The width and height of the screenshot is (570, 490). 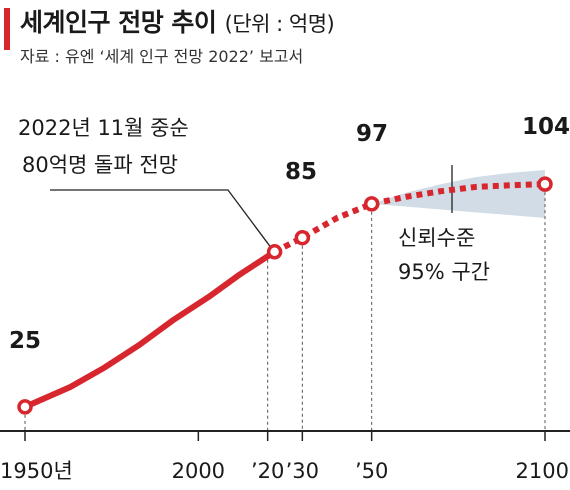 What do you see at coordinates (7, 29) in the screenshot?
I see `title-accent-bar` at bounding box center [7, 29].